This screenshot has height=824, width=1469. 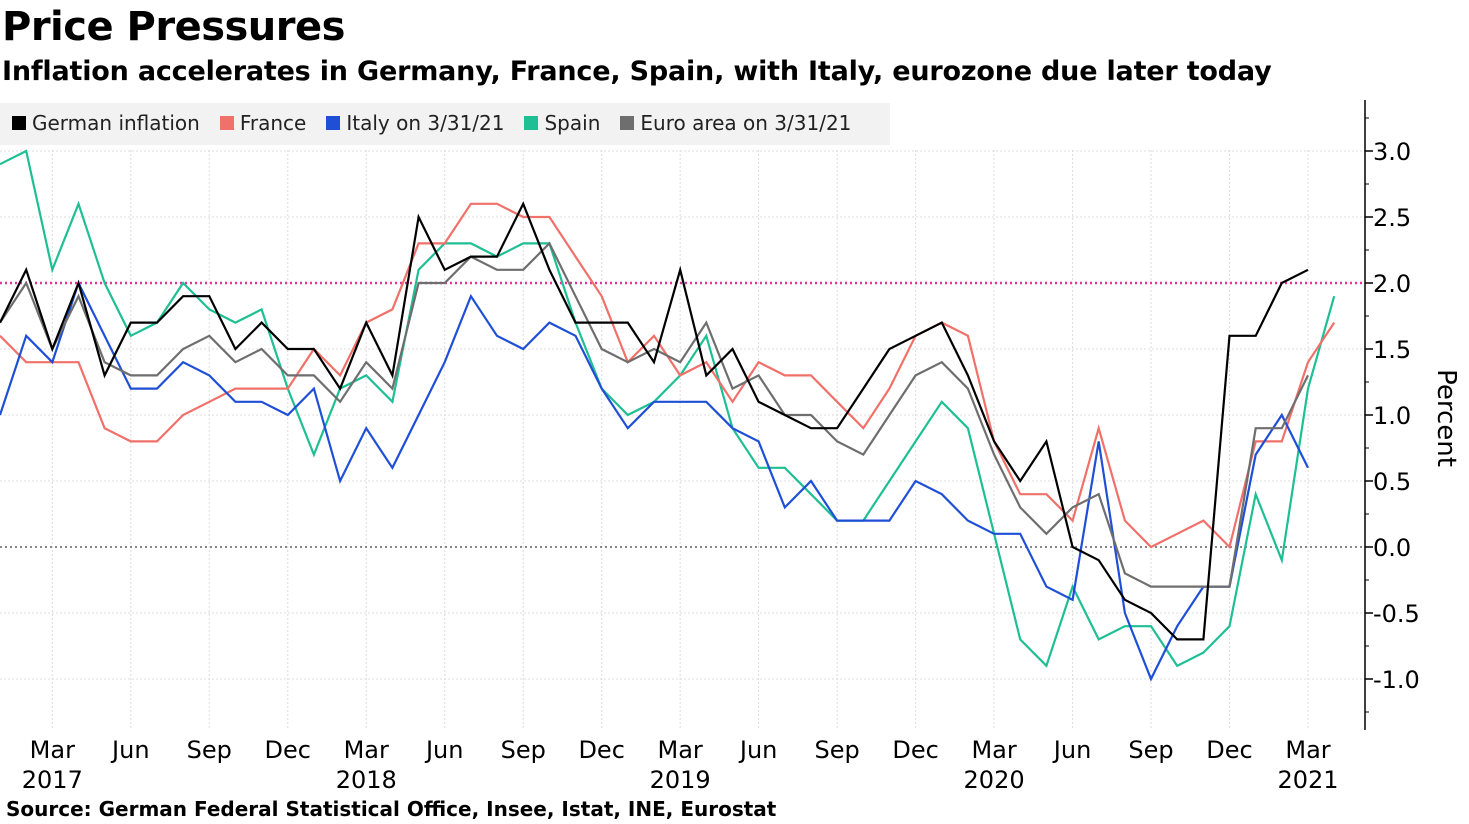 I want to click on y-tick-label: 1.0, so click(x=1392, y=416).